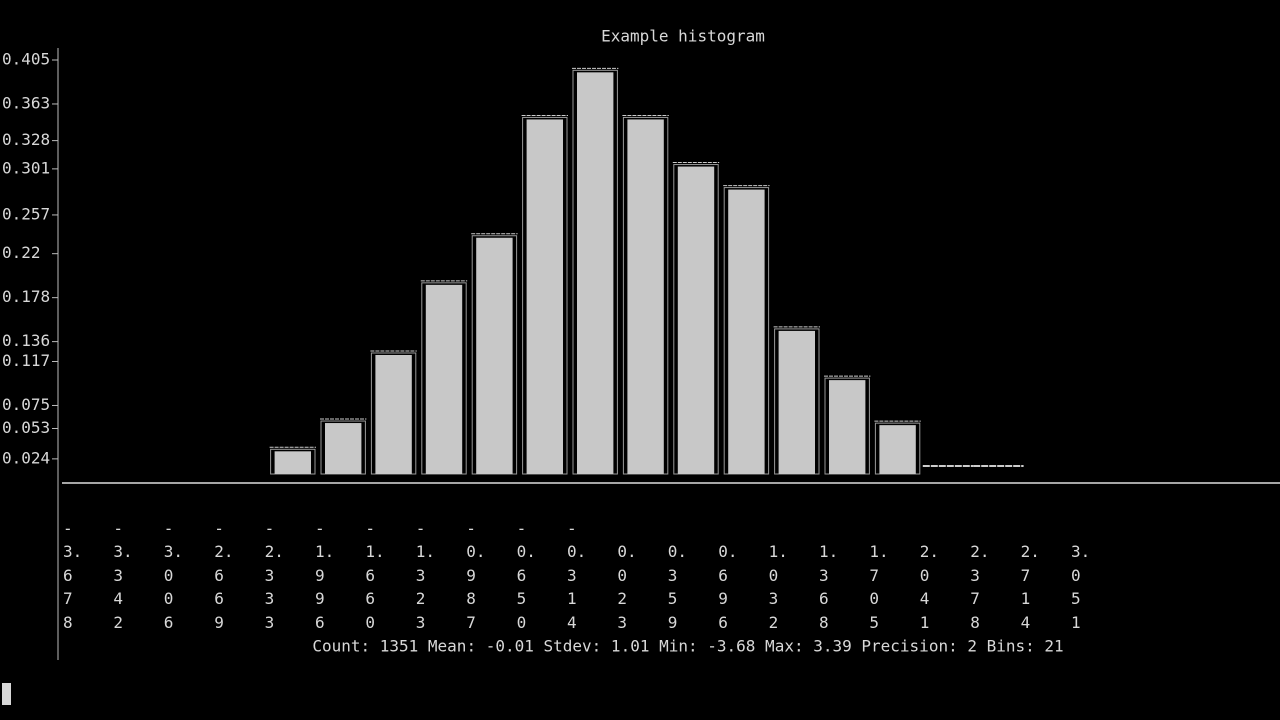 Image resolution: width=1280 pixels, height=720 pixels. Describe the element at coordinates (476, 575) in the screenshot. I see `x-tick-label: -0.987` at that location.